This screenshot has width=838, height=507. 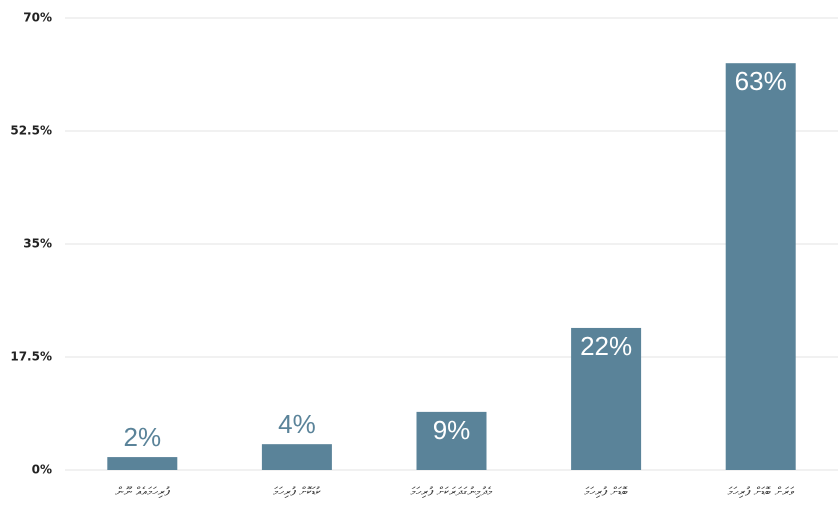 What do you see at coordinates (606, 492) in the screenshot?
I see `x-tick-label: ބޮޑަށް ފުރިހަމަ` at bounding box center [606, 492].